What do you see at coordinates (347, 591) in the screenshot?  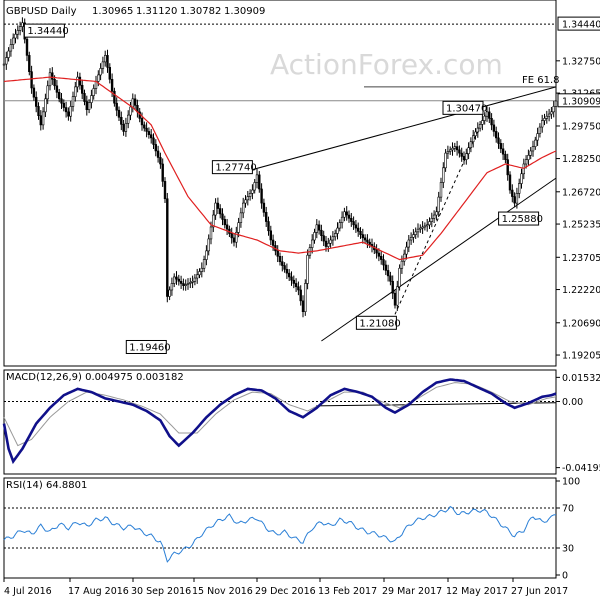 I see `x-tick-label: 13 Feb 2017` at bounding box center [347, 591].